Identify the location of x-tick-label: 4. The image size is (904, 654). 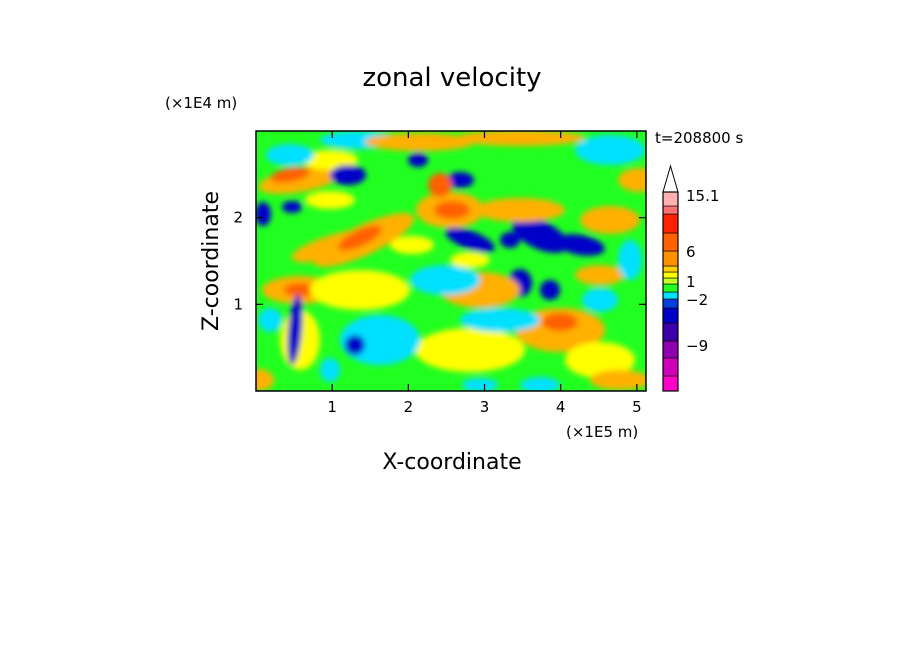
(561, 407).